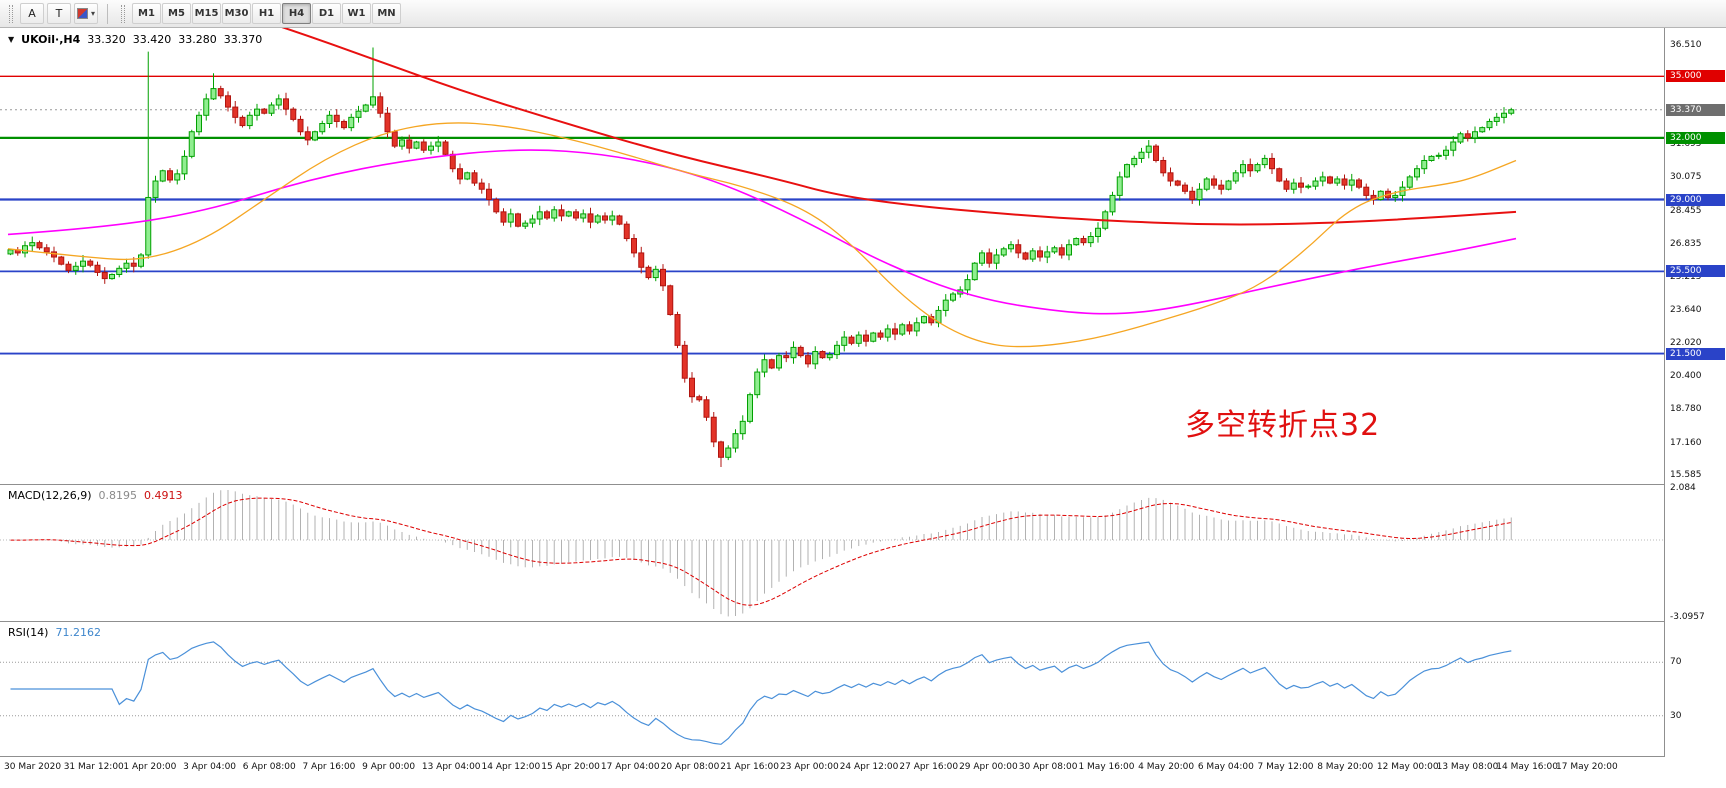  What do you see at coordinates (50, 495) in the screenshot?
I see `macd-name: MACD(12,26,9)` at bounding box center [50, 495].